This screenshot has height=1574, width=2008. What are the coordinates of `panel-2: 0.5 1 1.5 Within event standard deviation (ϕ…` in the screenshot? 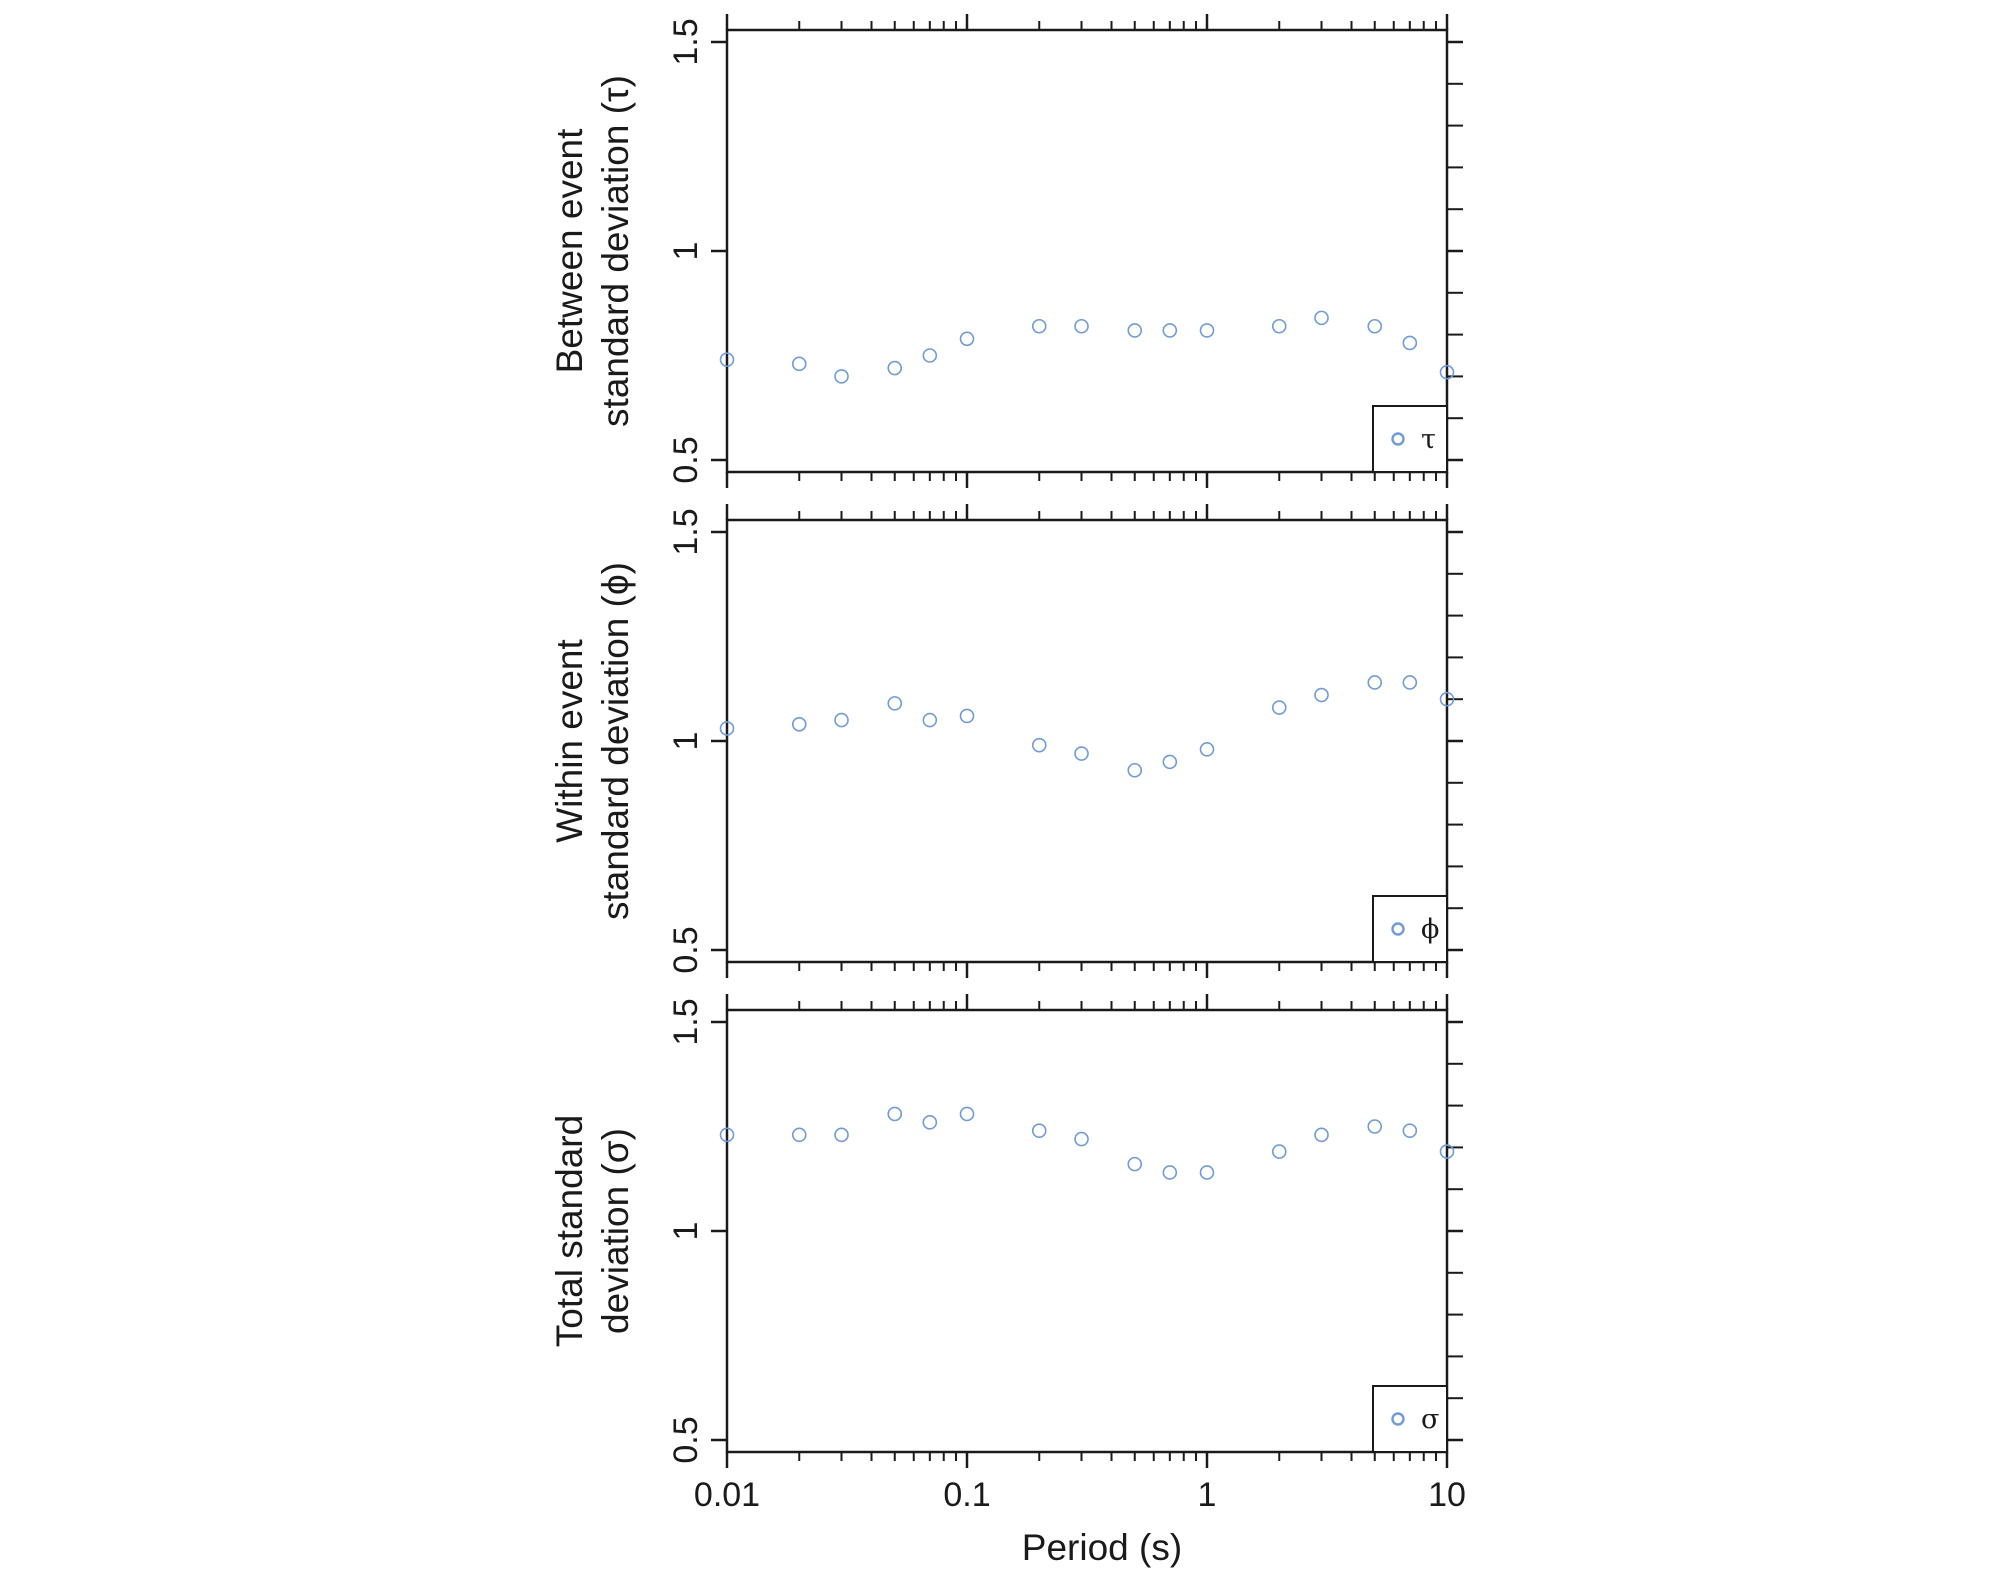 It's located at (1006, 741).